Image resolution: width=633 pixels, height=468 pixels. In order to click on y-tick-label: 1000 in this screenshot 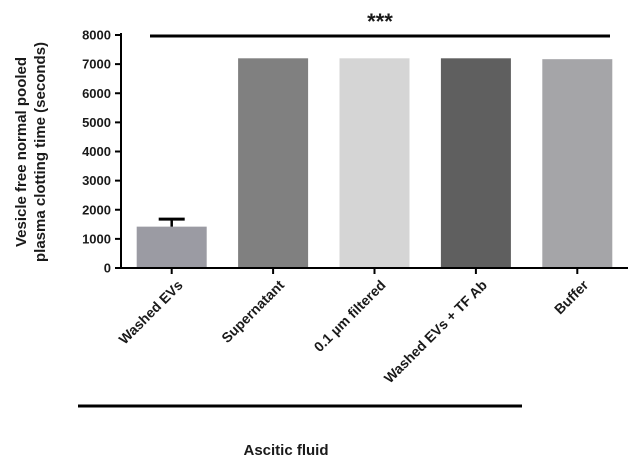, I will do `click(96, 238)`.